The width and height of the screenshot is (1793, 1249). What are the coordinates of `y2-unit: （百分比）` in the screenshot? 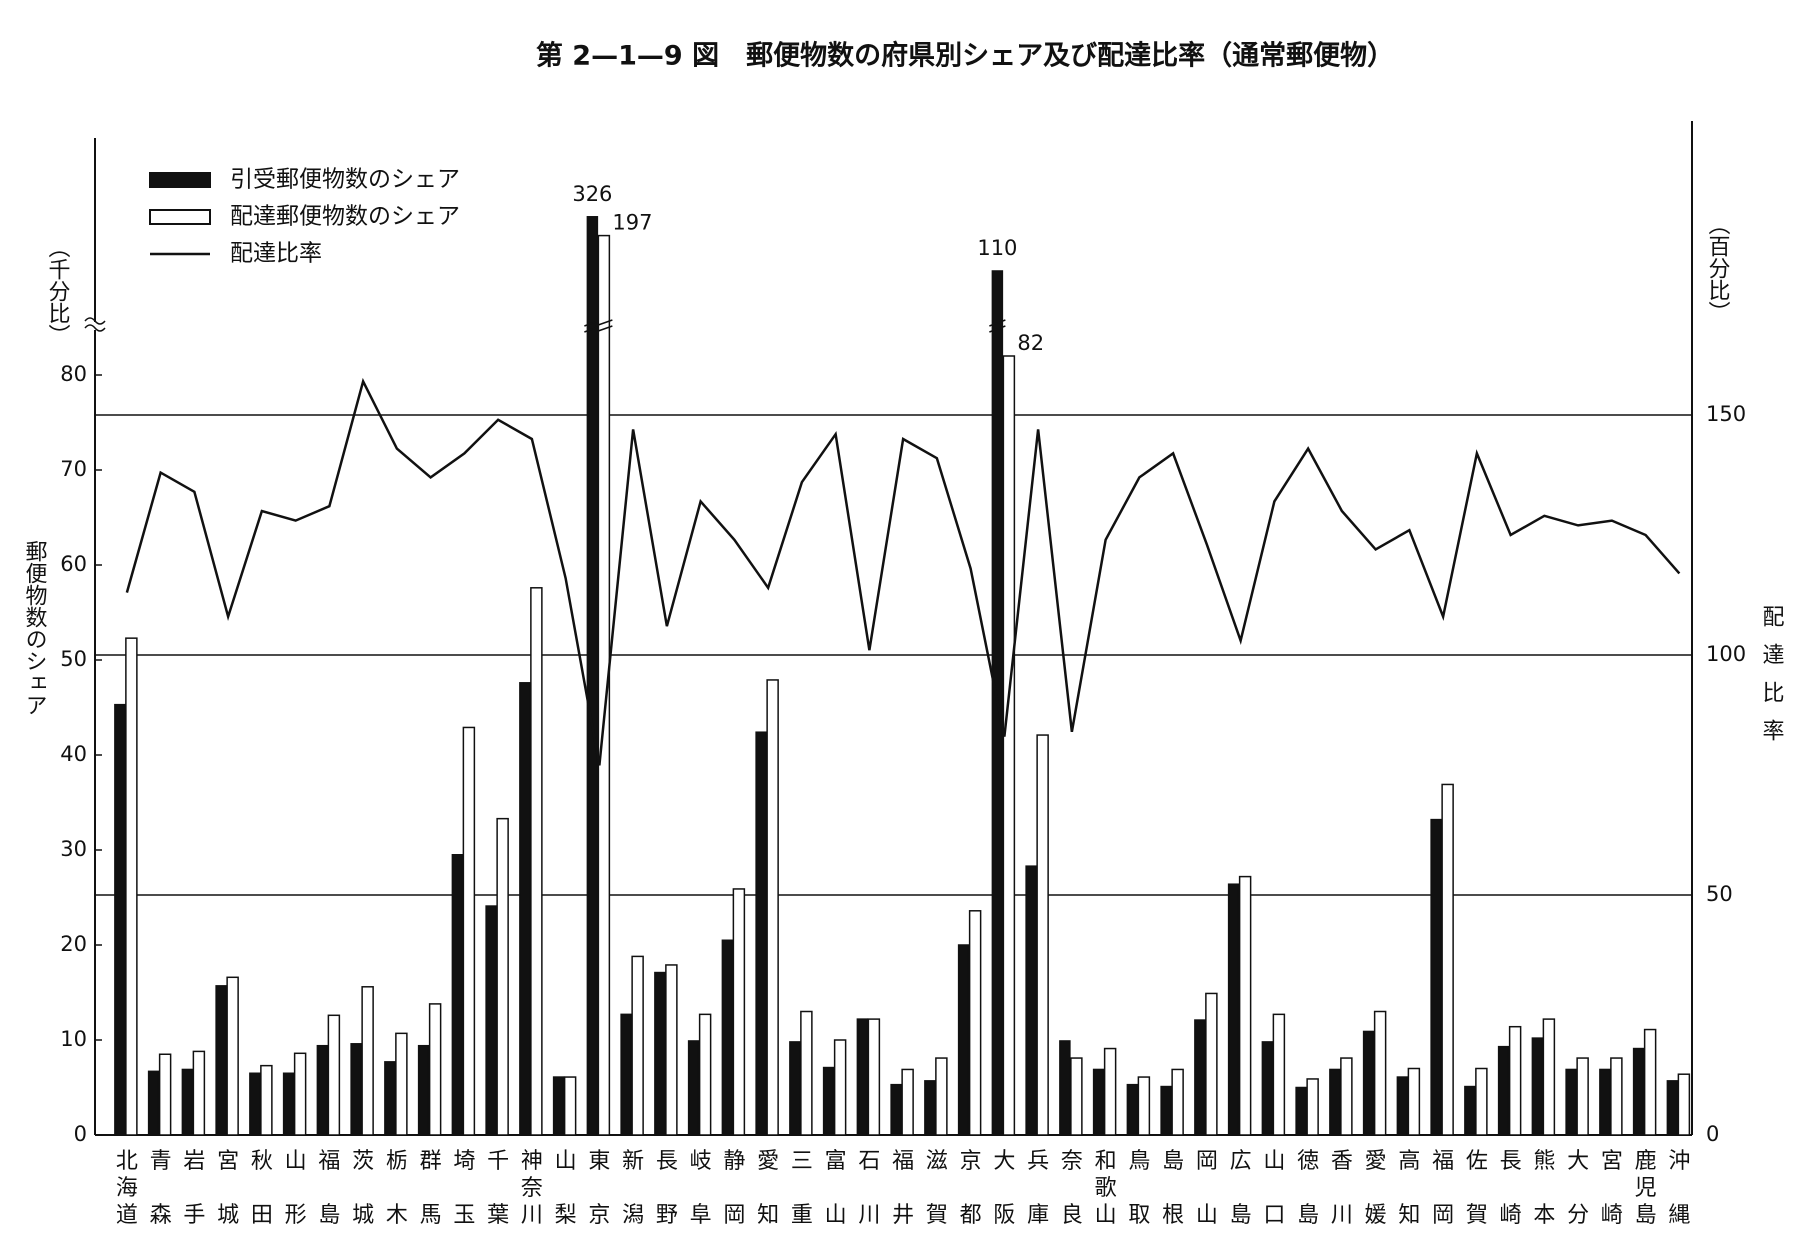 It's located at (1718, 268).